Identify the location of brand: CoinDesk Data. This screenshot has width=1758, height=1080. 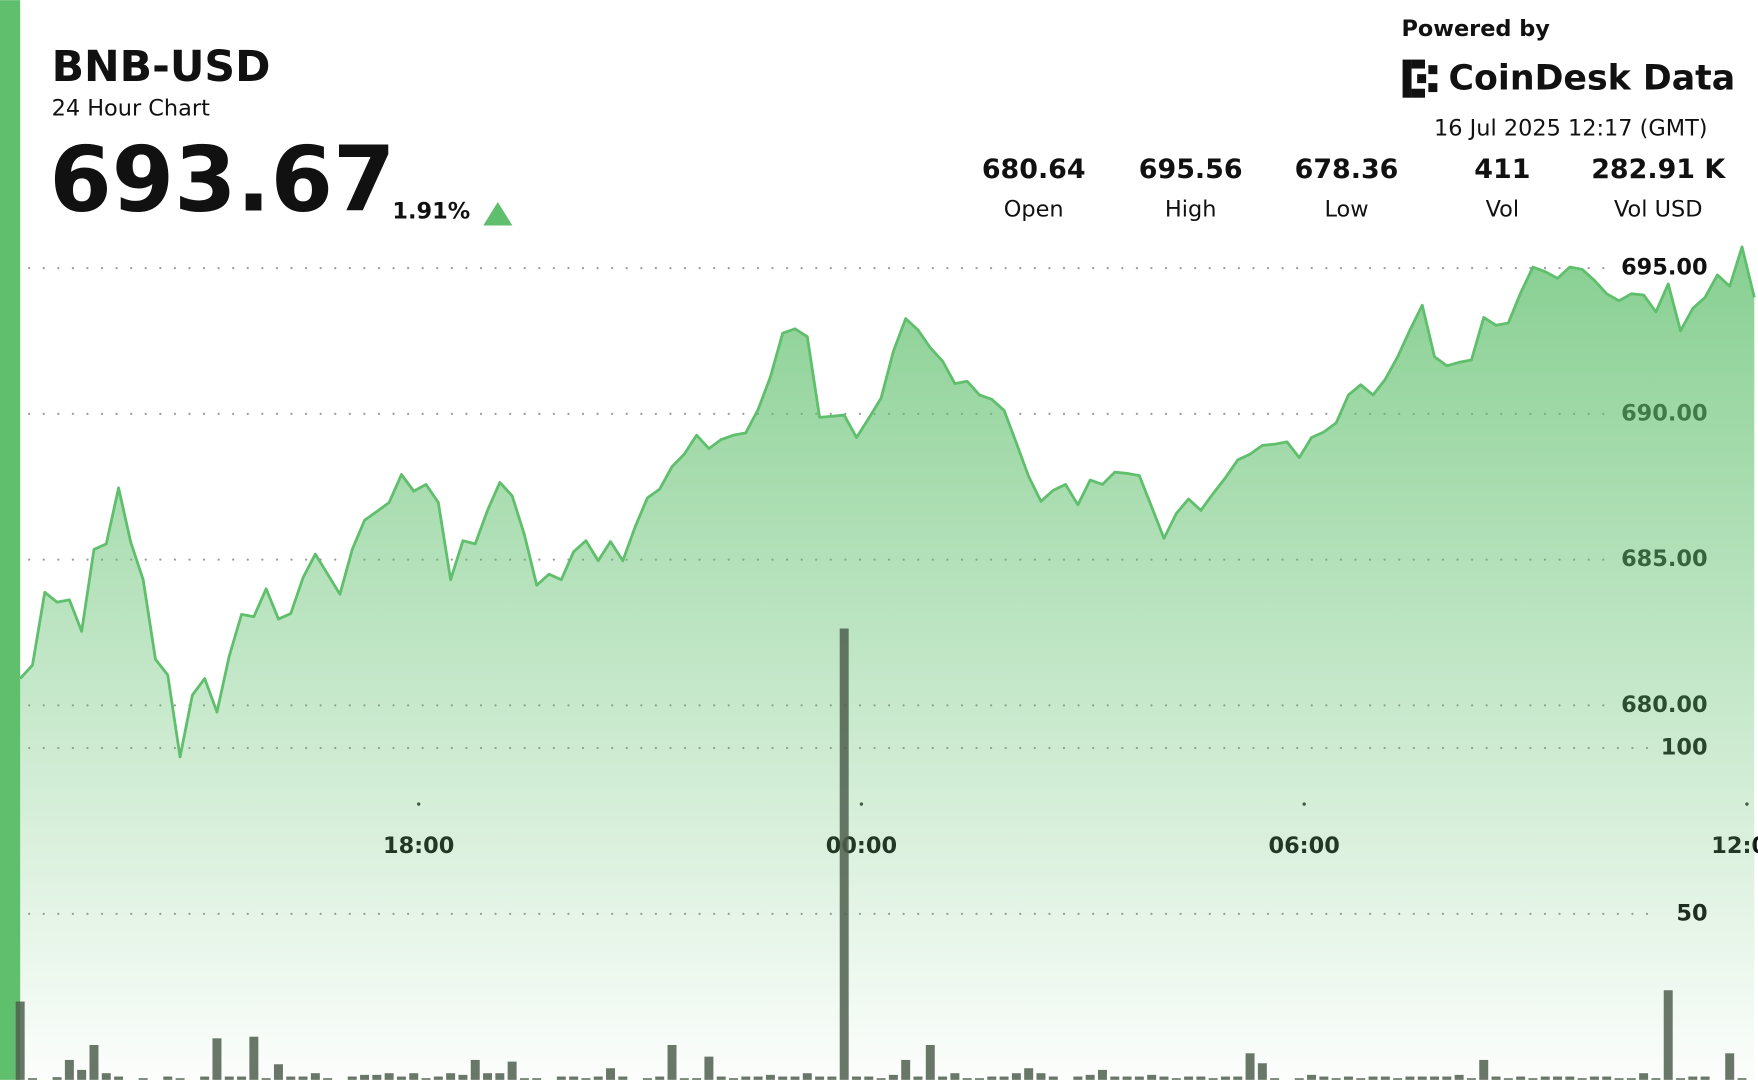
(1592, 79).